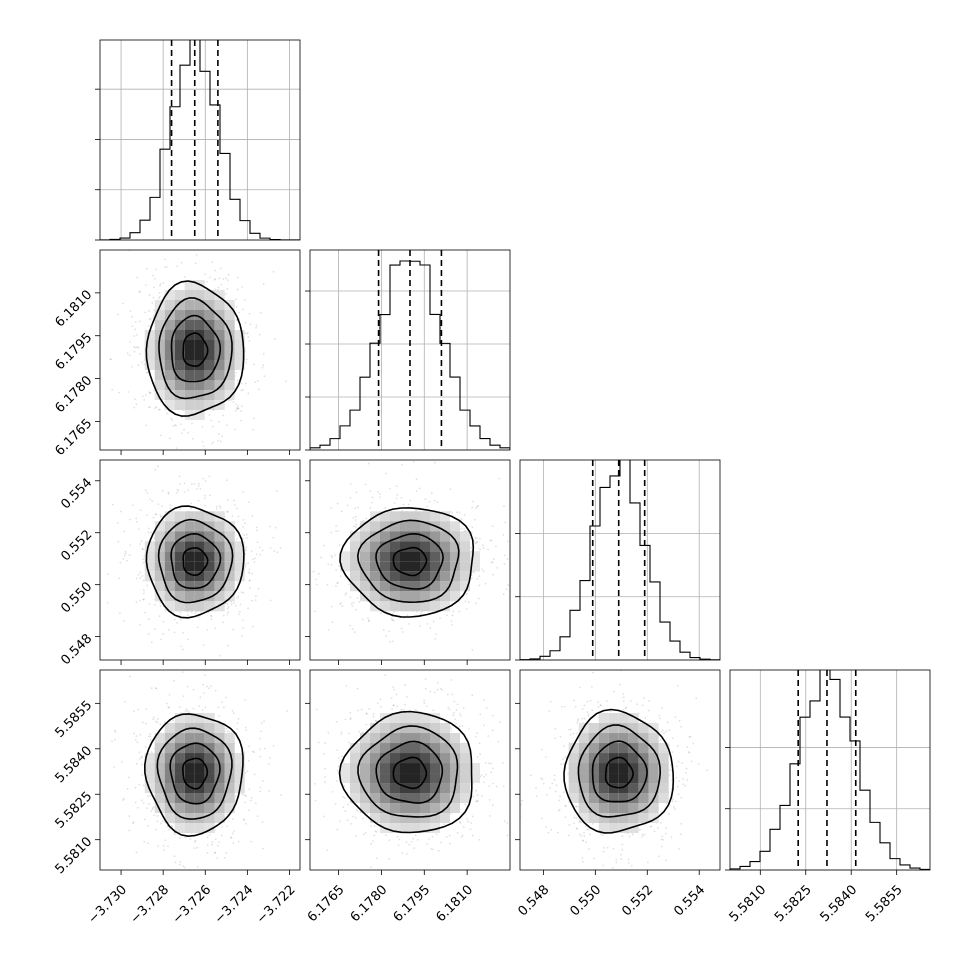 The width and height of the screenshot is (970, 970). What do you see at coordinates (408, 797) in the screenshot?
I see `panel-3-1: 6.1765 6.1780 6.1795 6.1810` at bounding box center [408, 797].